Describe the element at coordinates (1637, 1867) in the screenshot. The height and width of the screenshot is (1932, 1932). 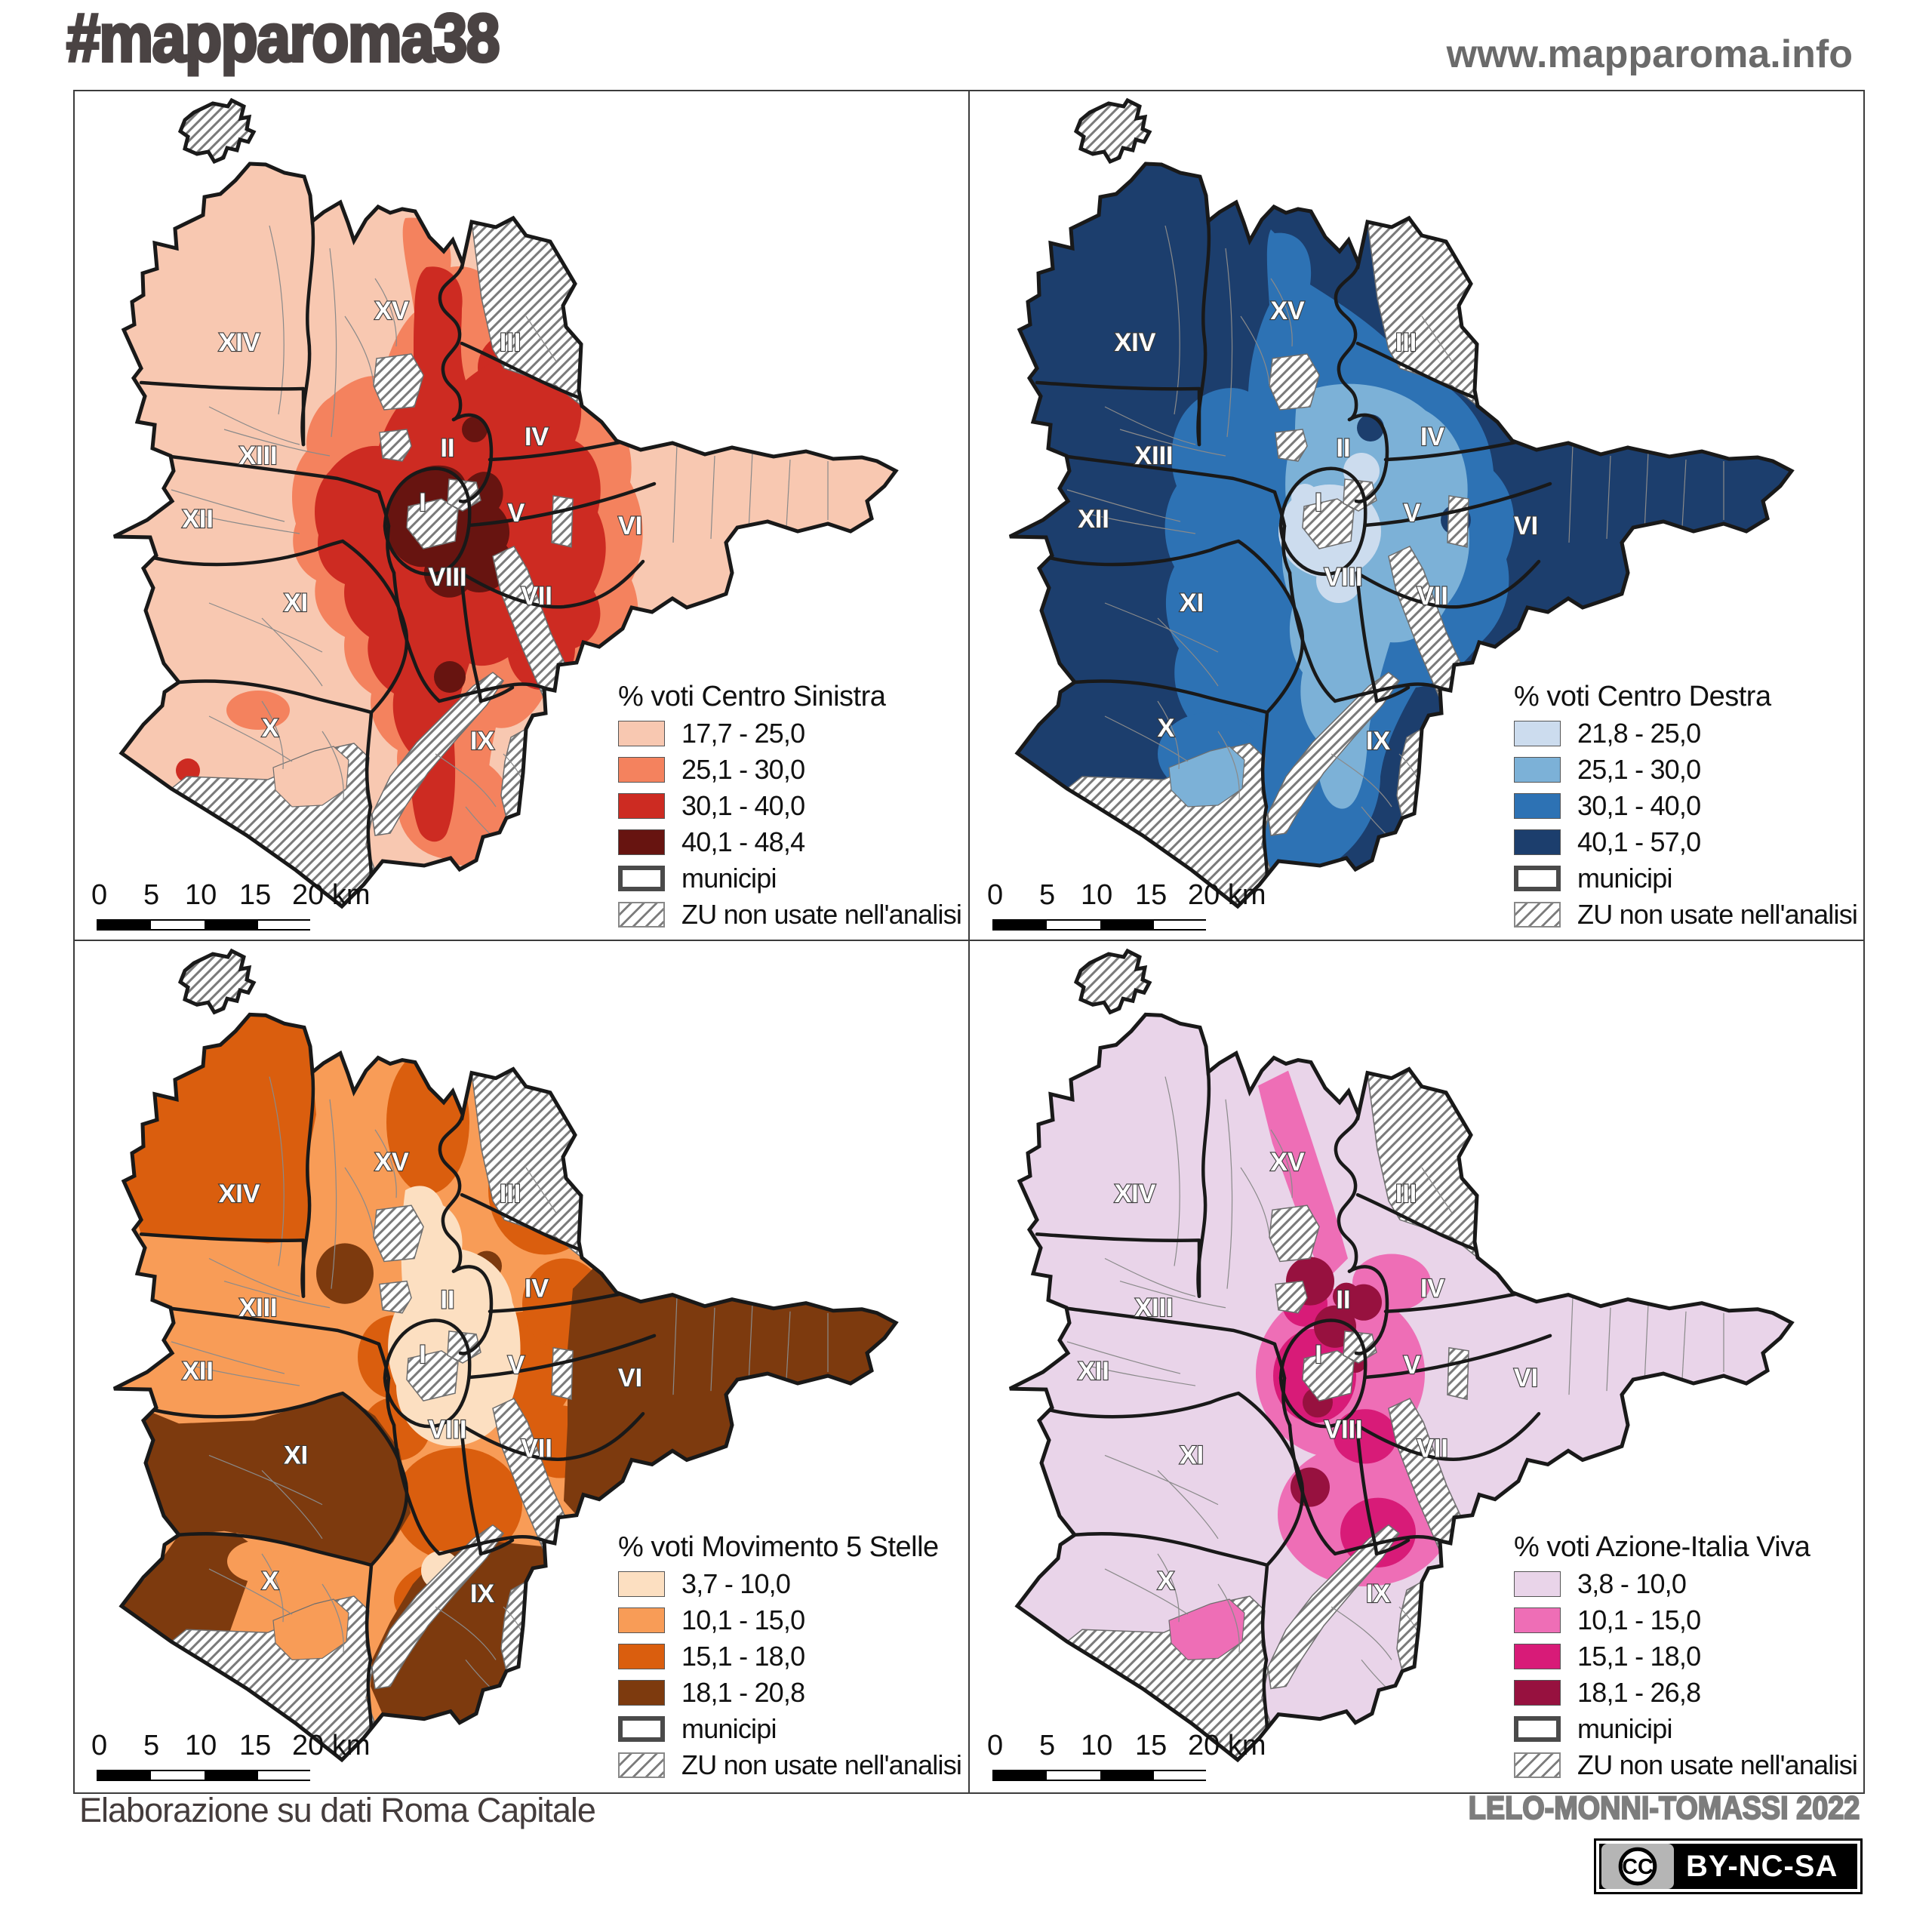
I see `svg-text: CC` at that location.